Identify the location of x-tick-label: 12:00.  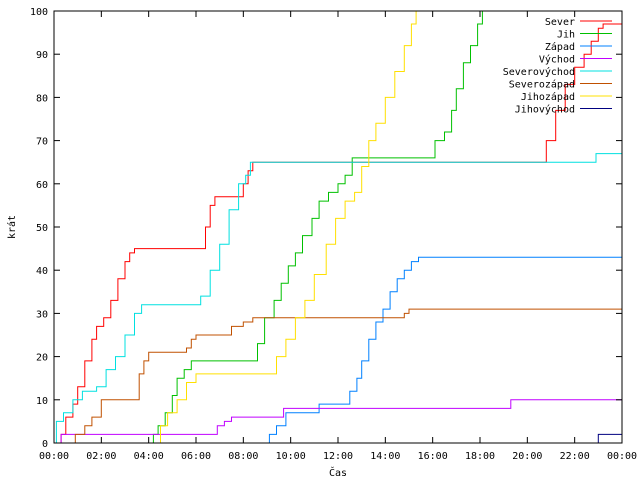
(338, 456).